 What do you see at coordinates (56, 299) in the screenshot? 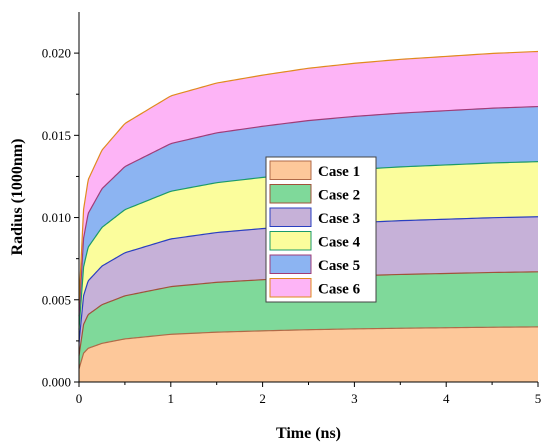
I see `y-tick-label: 0.005` at bounding box center [56, 299].